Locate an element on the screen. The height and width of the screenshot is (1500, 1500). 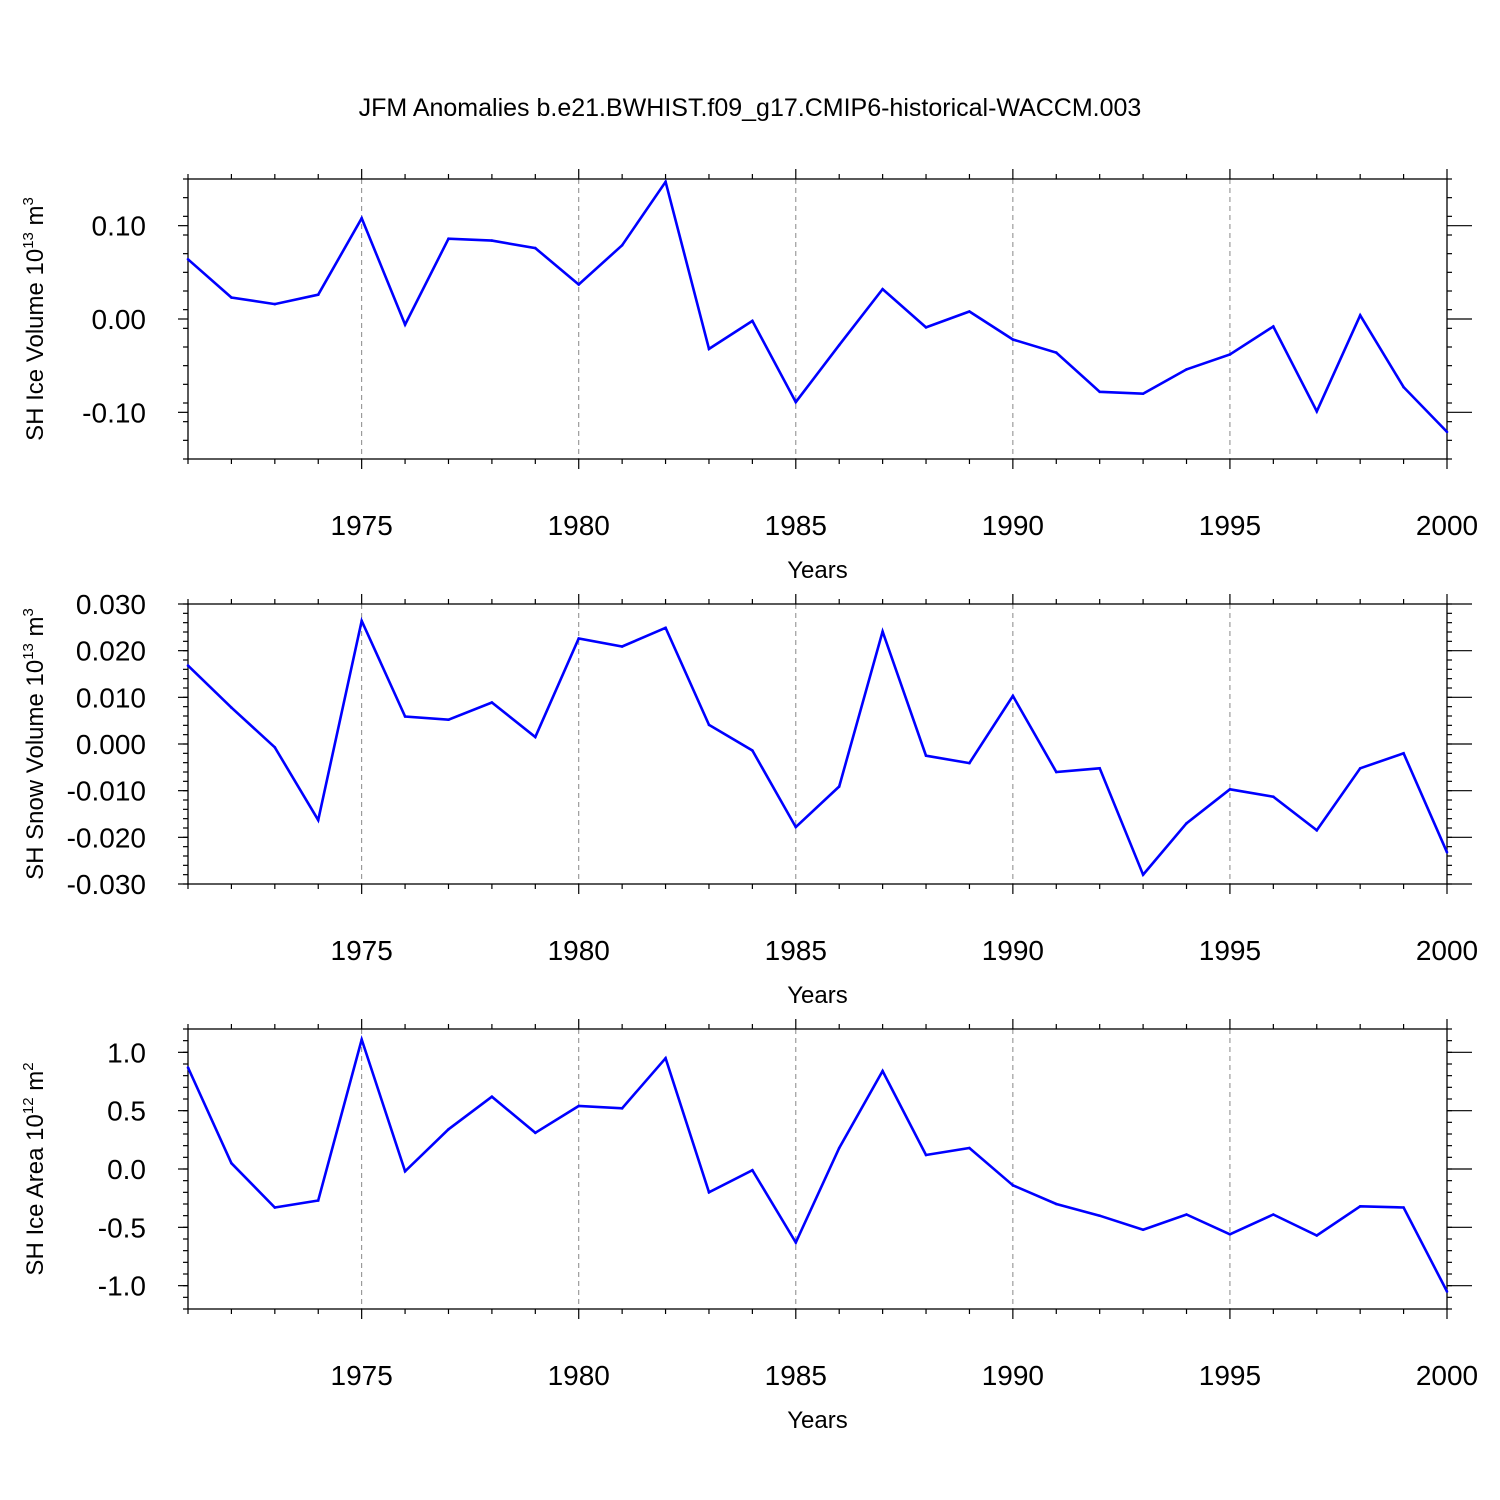
ice-area-xtick-label: 1975 is located at coordinates (362, 1375).